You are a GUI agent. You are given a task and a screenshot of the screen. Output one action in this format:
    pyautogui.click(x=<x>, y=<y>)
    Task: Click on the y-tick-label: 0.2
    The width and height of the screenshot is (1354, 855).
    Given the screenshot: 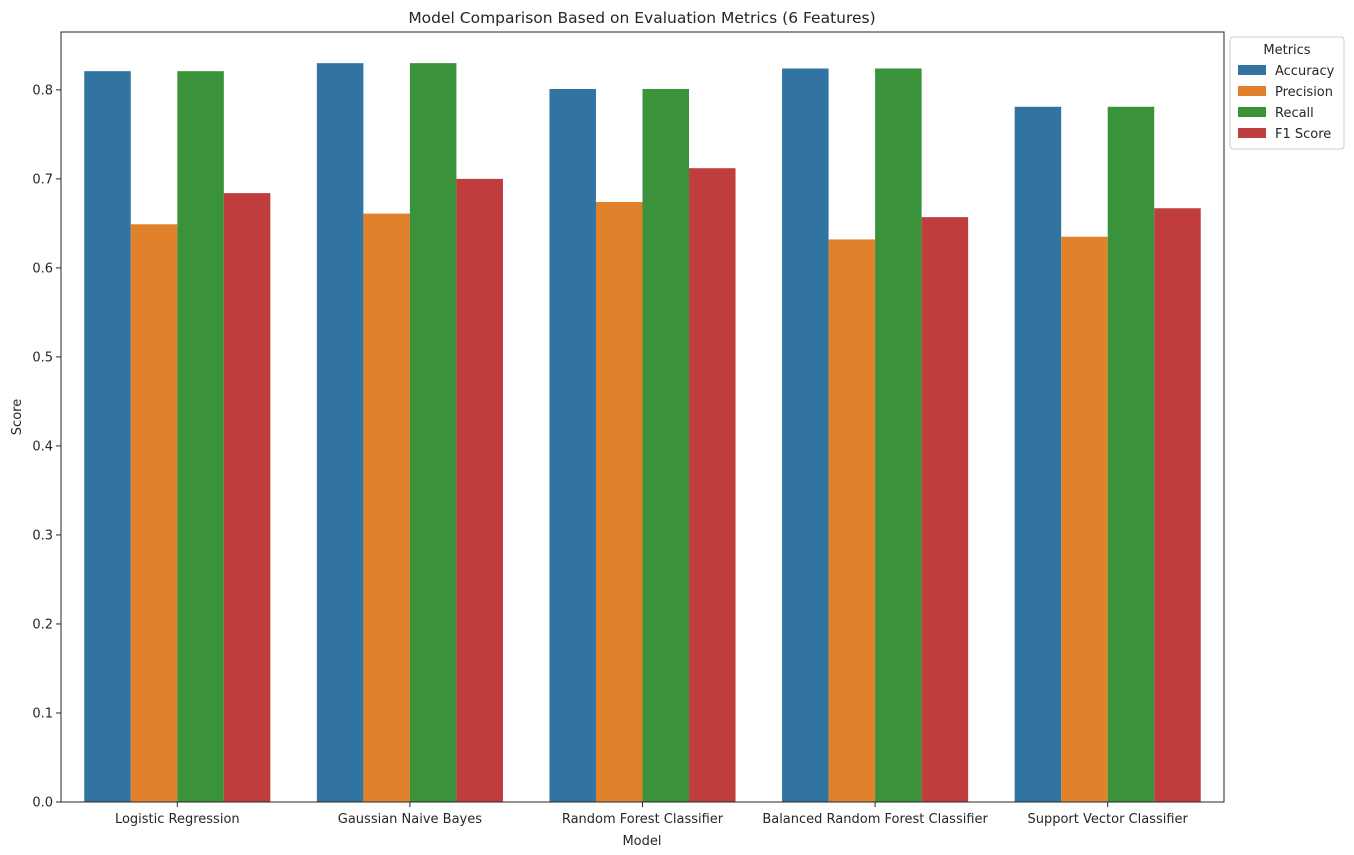 What is the action you would take?
    pyautogui.click(x=42, y=624)
    